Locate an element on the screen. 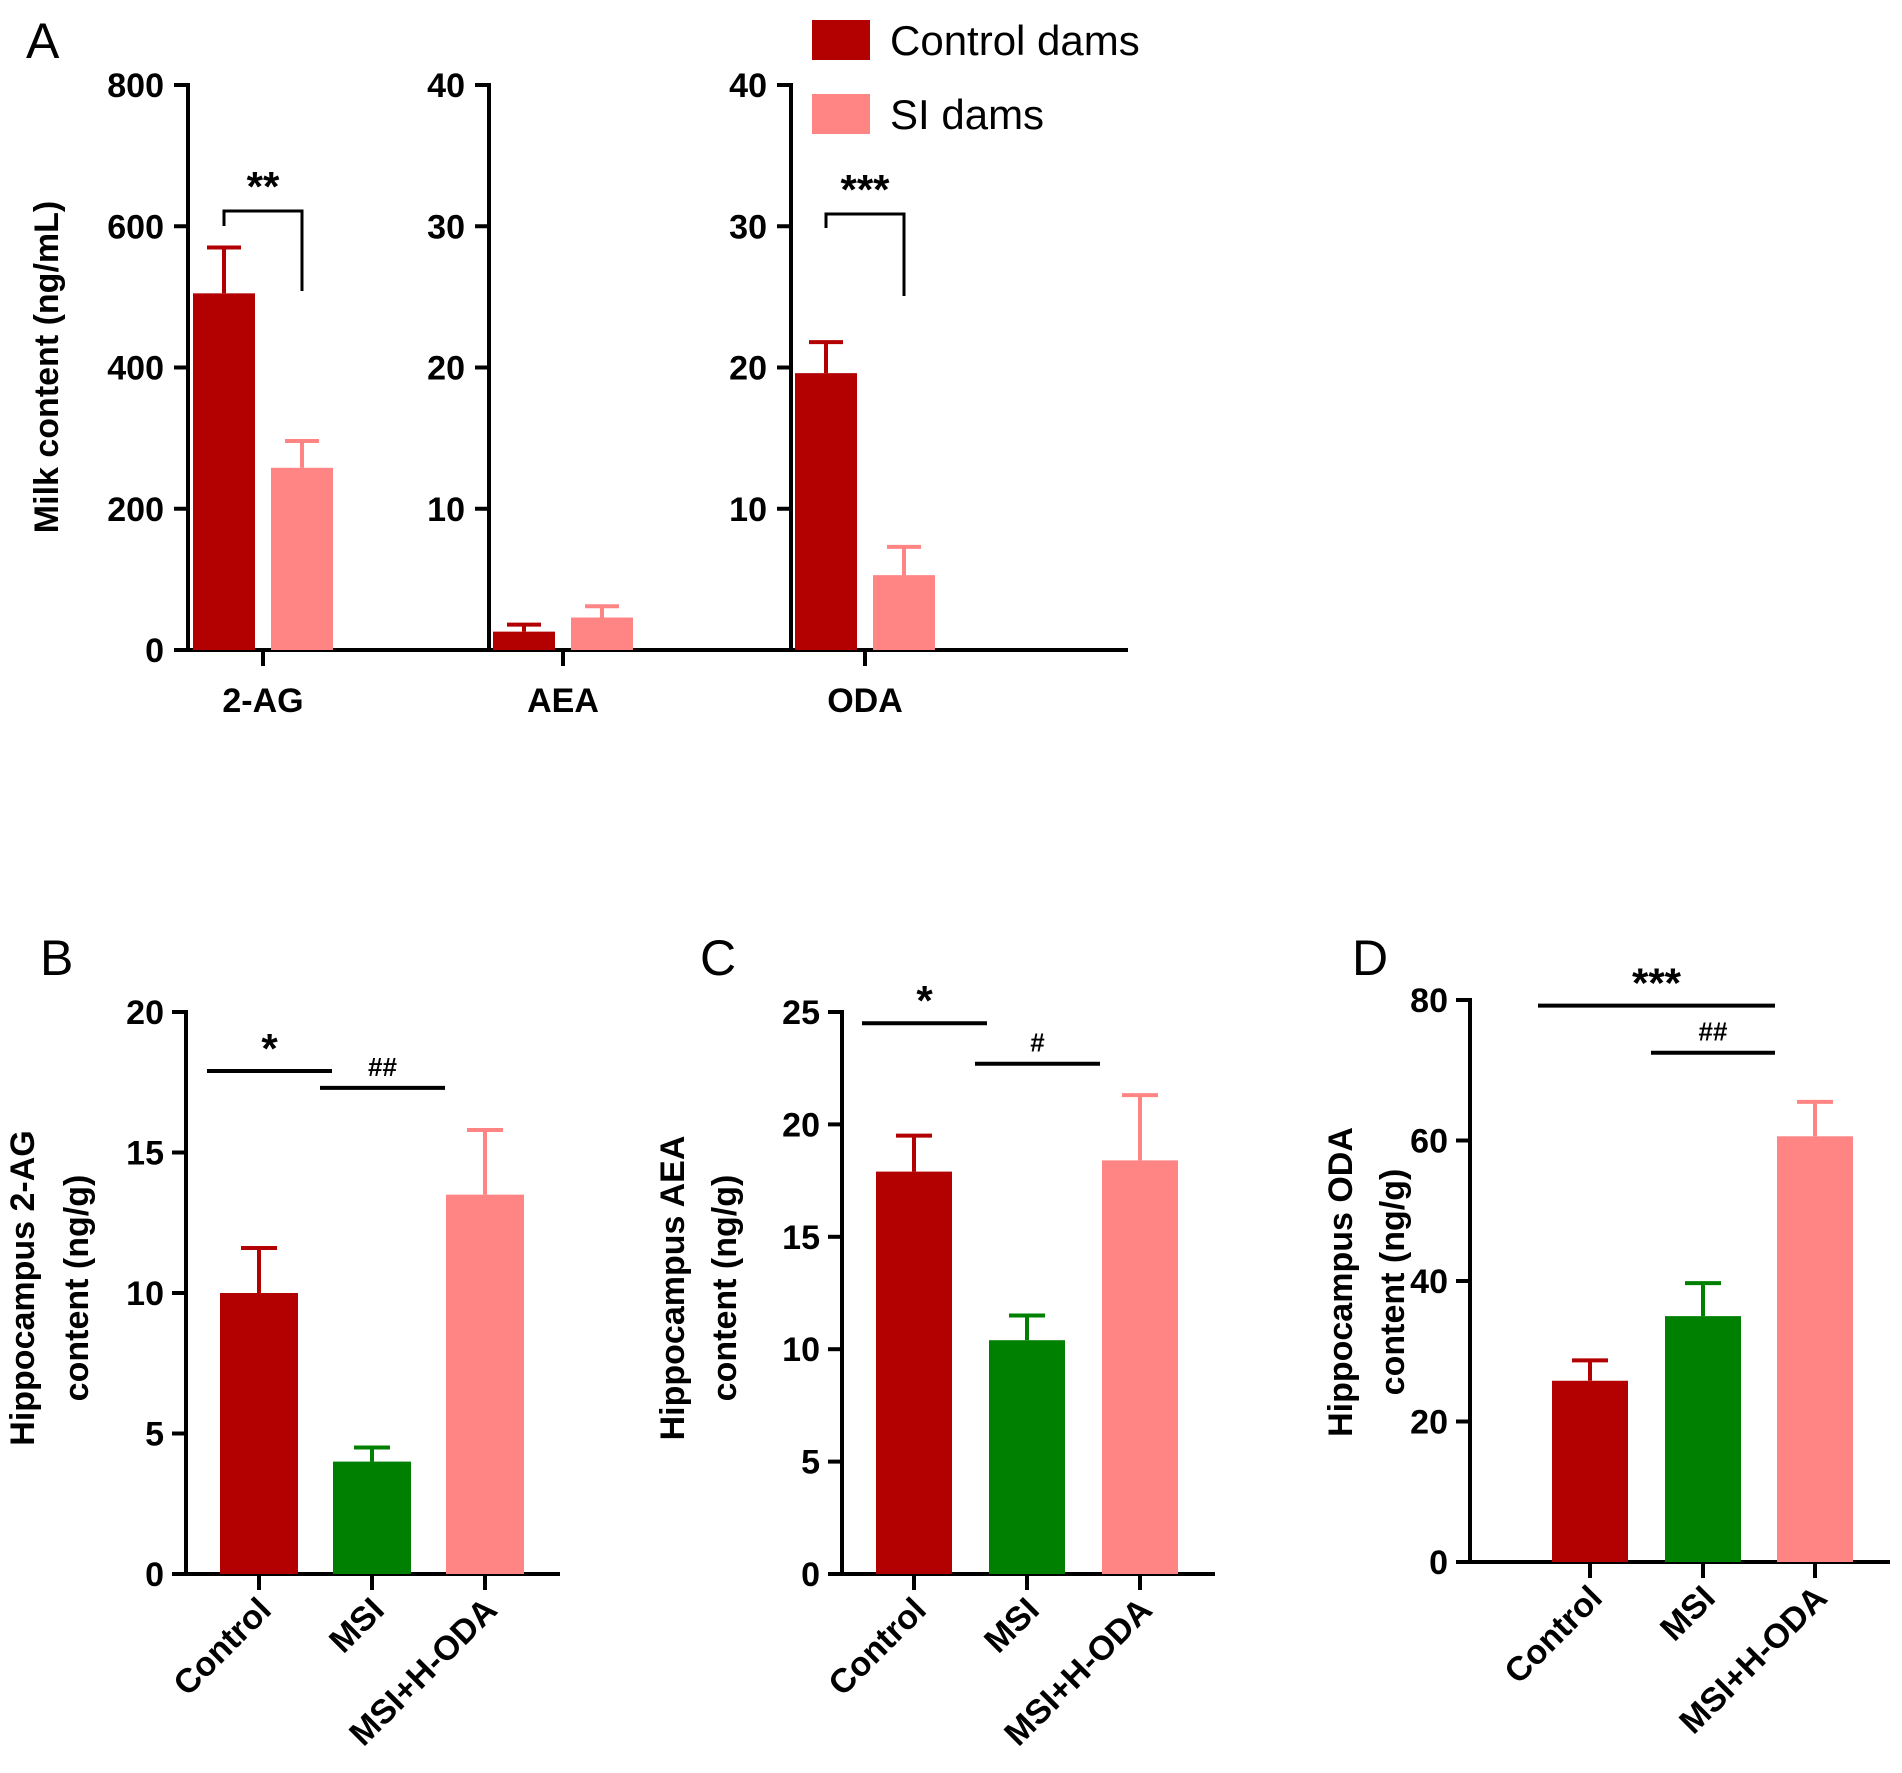  legend-swatch-si-dams is located at coordinates (841, 114).